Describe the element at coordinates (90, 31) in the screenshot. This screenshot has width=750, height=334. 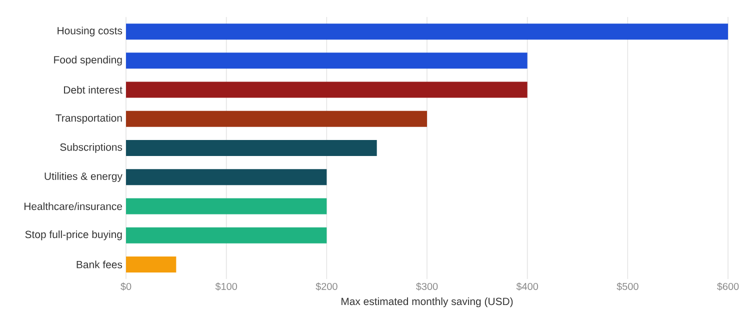
I see `y-tick-label: Housing costs` at that location.